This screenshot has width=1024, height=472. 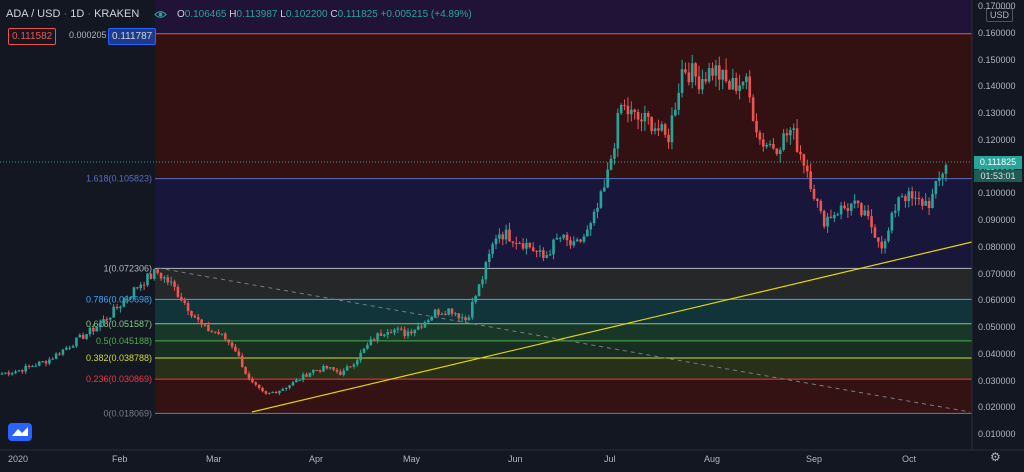 What do you see at coordinates (33, 14) in the screenshot?
I see `symbol-name: ADA / USD` at bounding box center [33, 14].